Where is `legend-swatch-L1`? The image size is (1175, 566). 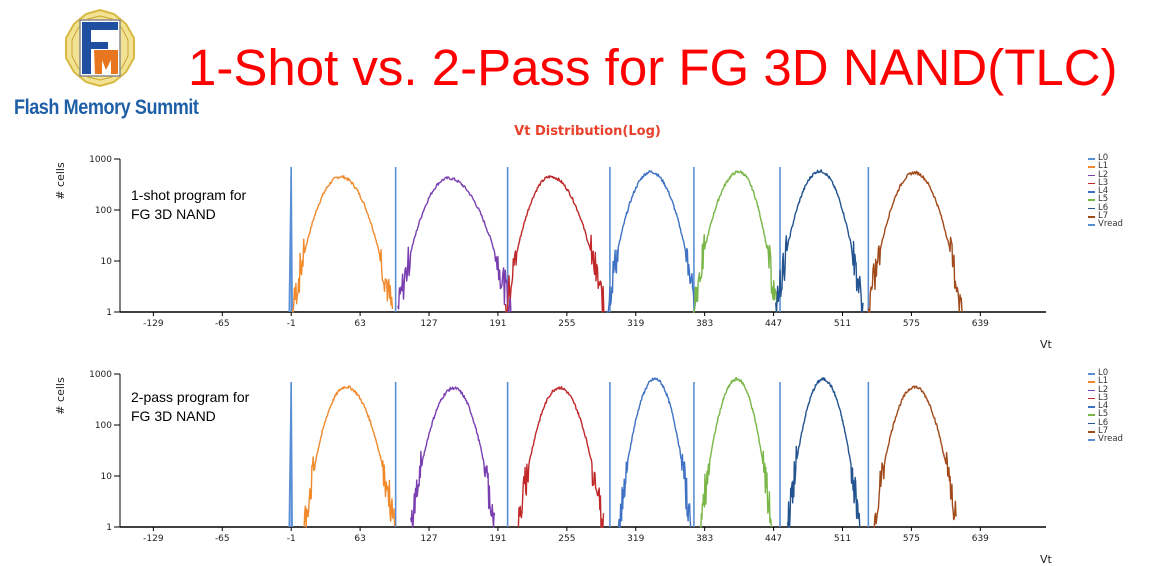 legend-swatch-L1 is located at coordinates (1091, 382).